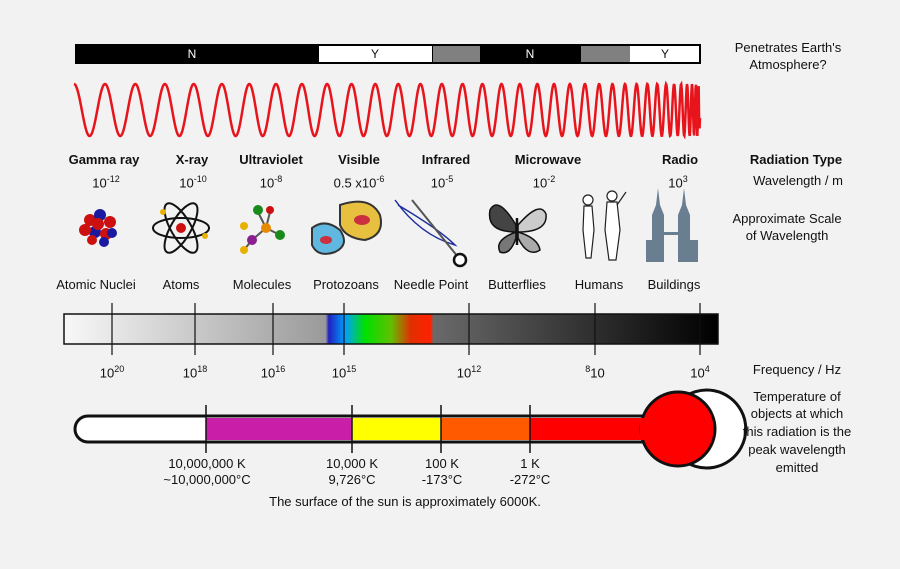 The image size is (900, 569). Describe the element at coordinates (262, 229) in the screenshot. I see `molecule-icon` at that location.